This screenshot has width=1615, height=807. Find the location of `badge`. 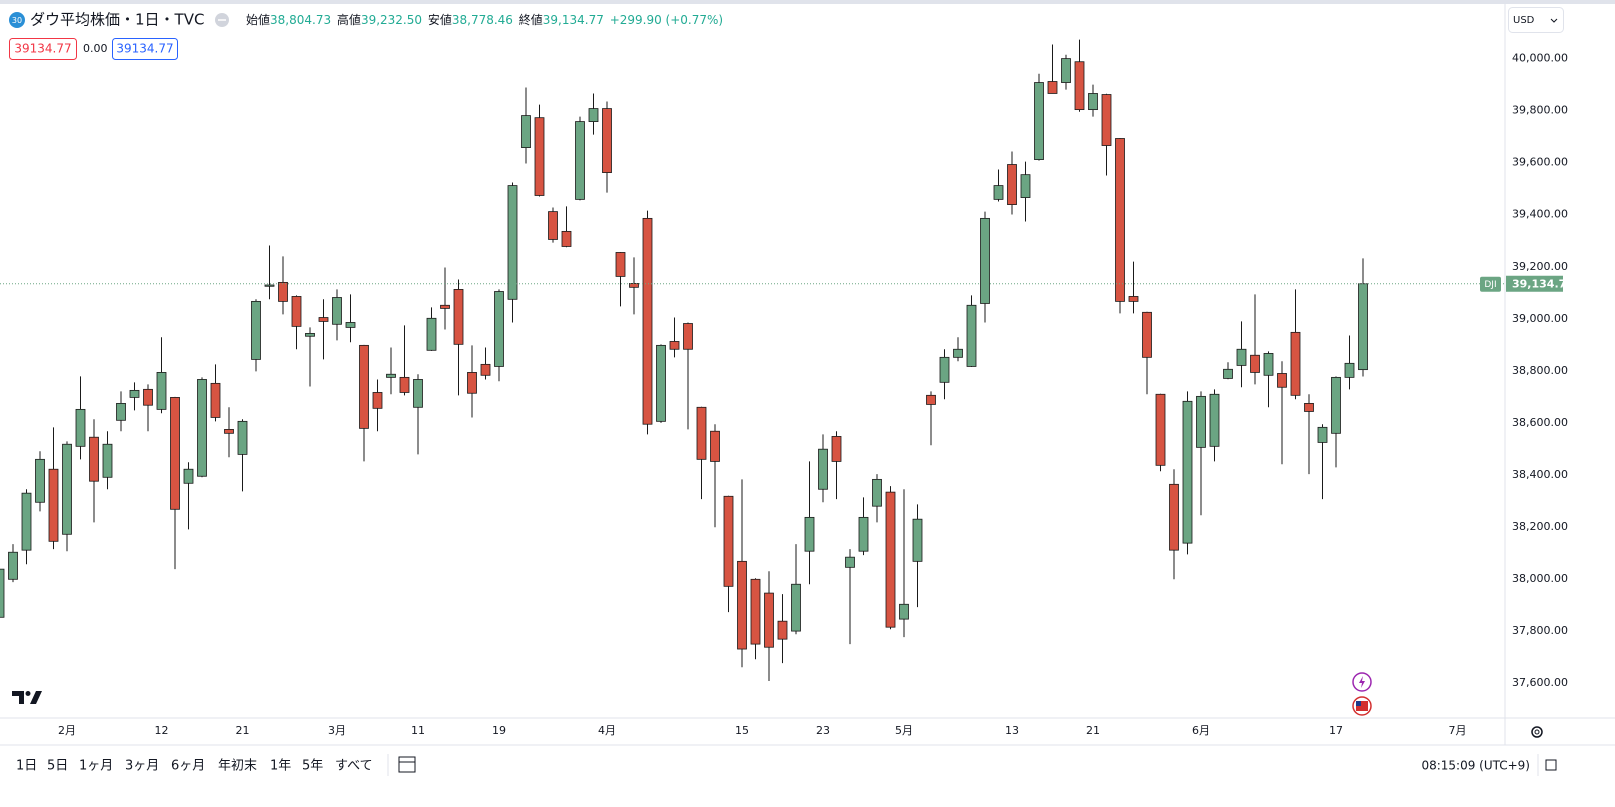

badge is located at coordinates (17, 20).